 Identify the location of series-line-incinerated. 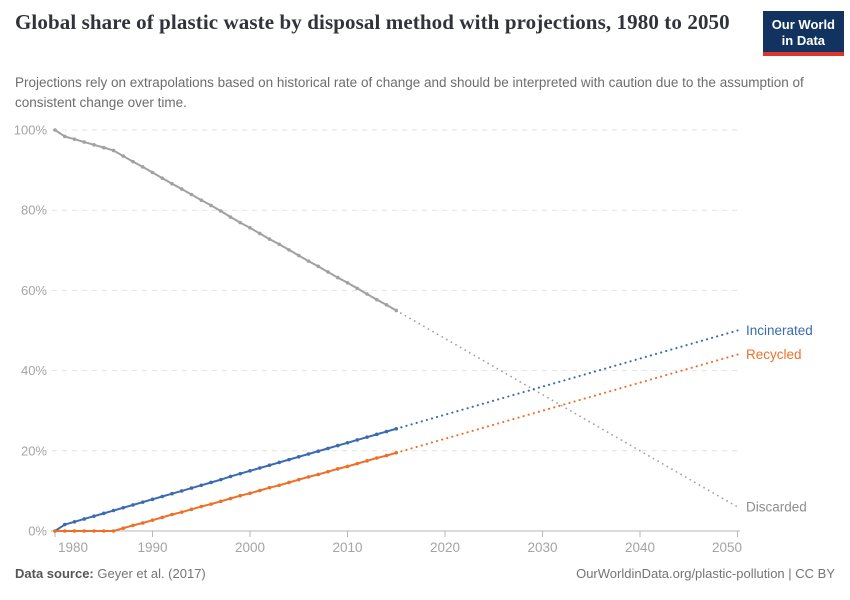
(225, 479).